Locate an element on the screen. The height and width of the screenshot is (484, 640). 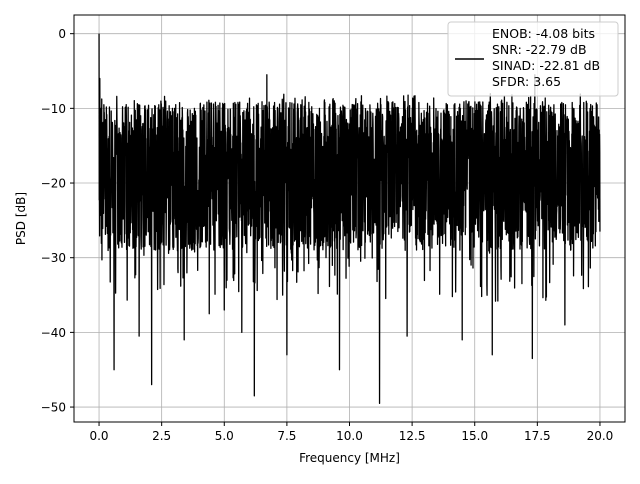
y-tick-label: −30 is located at coordinates (53, 258).